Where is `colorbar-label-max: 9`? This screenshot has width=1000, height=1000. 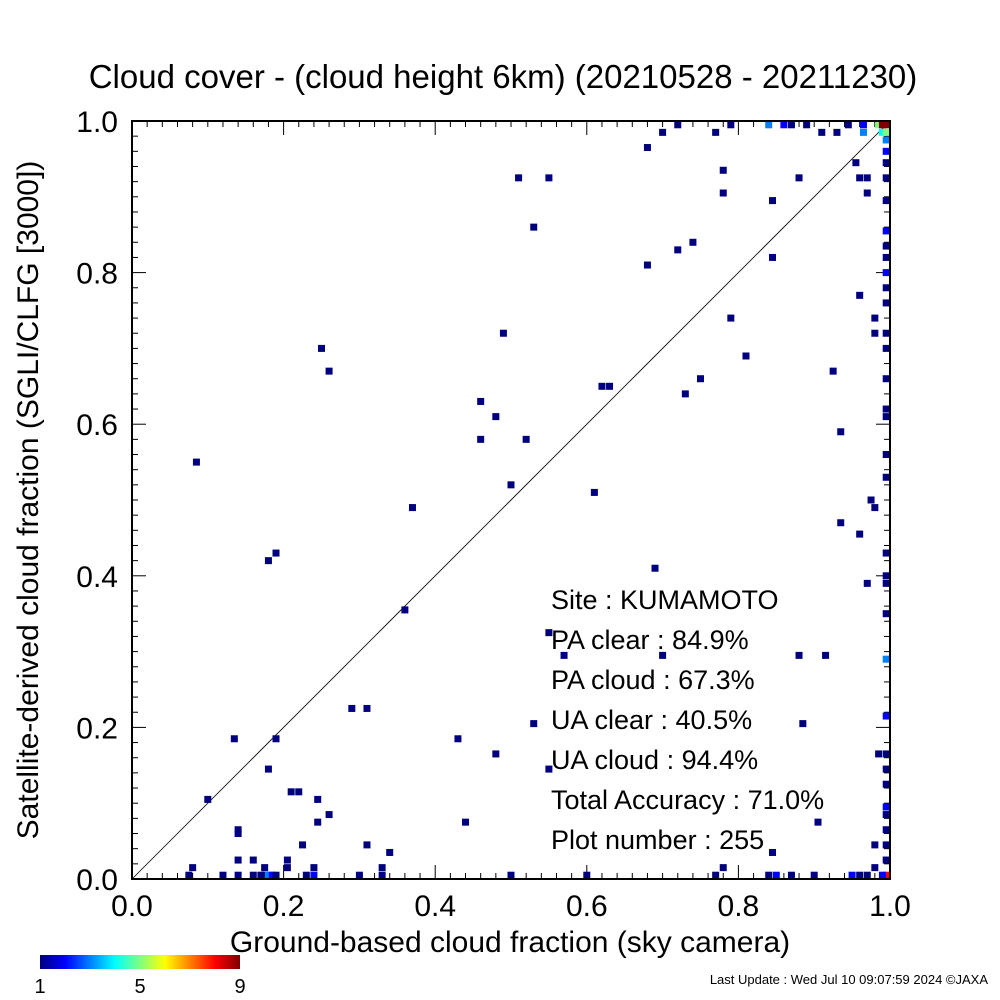
colorbar-label-max: 9 is located at coordinates (239, 987).